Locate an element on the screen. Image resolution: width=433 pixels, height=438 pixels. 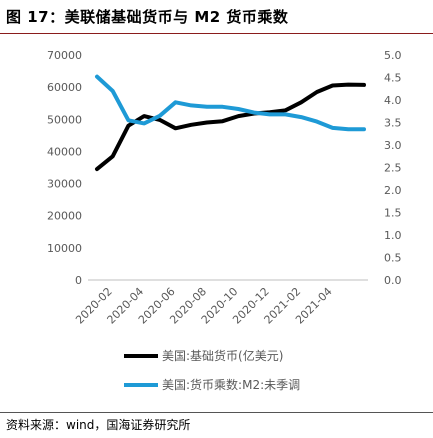
right-axis-ticks: 0.0 0.5 1.0 1.5 2.0 2.5 3.0 3.5 4.0 4.5 5.0 is located at coordinates (393, 168).